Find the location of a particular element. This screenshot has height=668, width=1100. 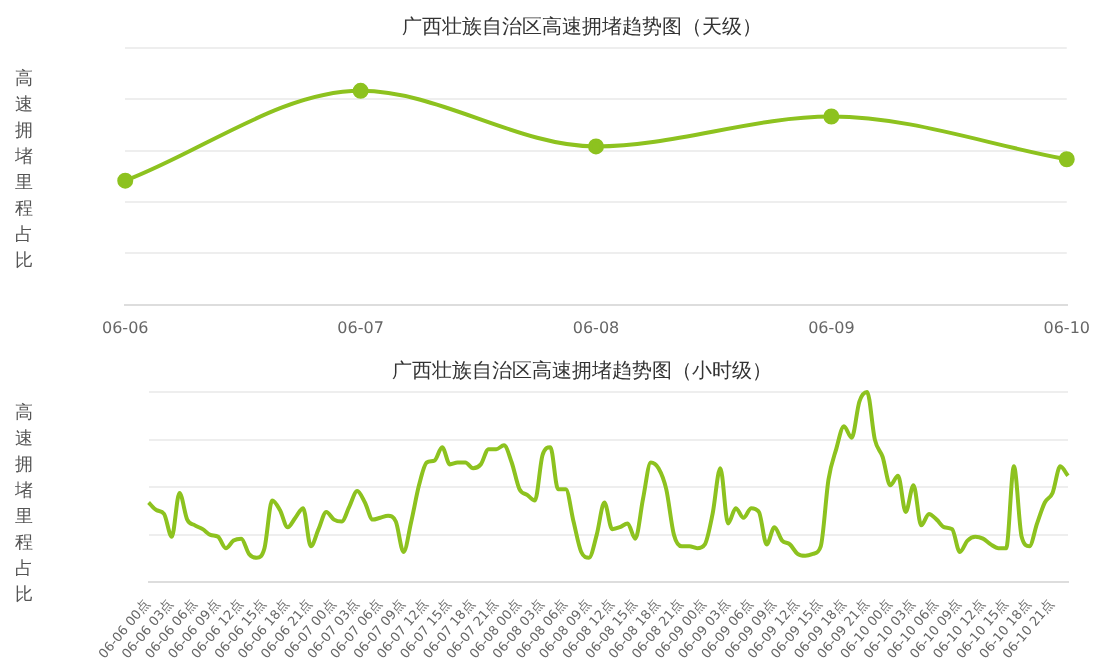

x-tick-label: 06-10 is located at coordinates (1066, 327).